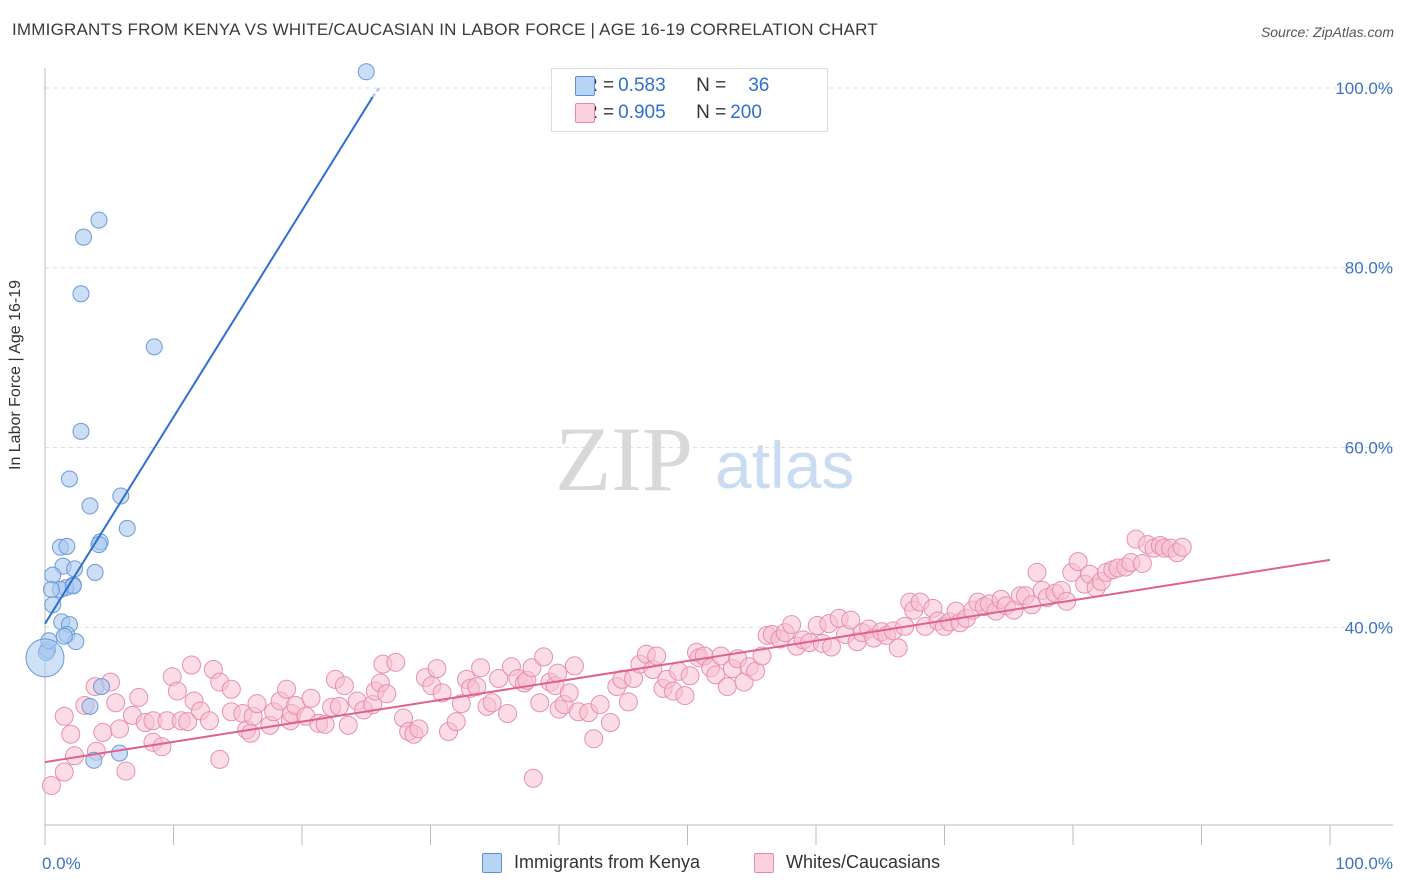 The width and height of the screenshot is (1406, 892). What do you see at coordinates (624, 459) in the screenshot?
I see `watermark-zip: ZIP` at bounding box center [624, 459].